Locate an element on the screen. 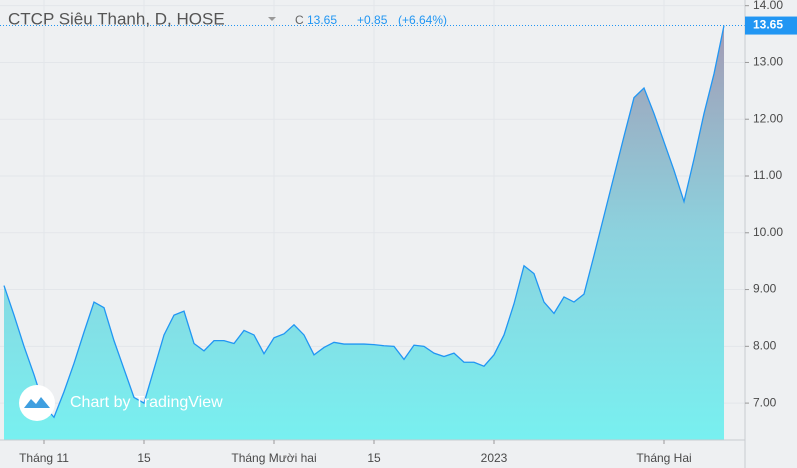 The width and height of the screenshot is (797, 468). y-tick-label: 13.00 is located at coordinates (768, 62).